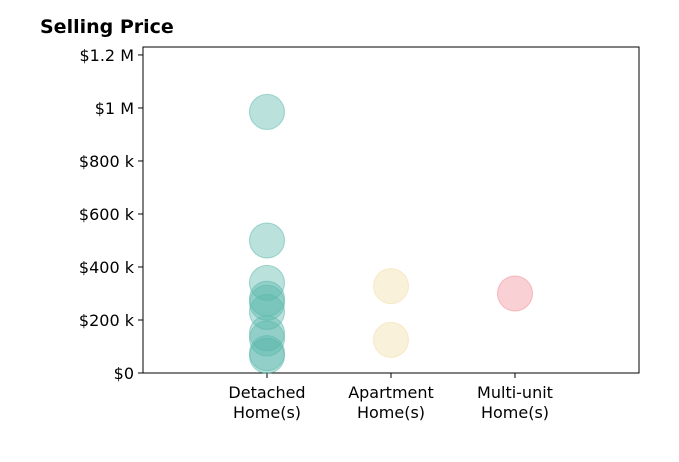  Describe the element at coordinates (515, 392) in the screenshot. I see `x-tick-label-line: Multi-unit` at that location.